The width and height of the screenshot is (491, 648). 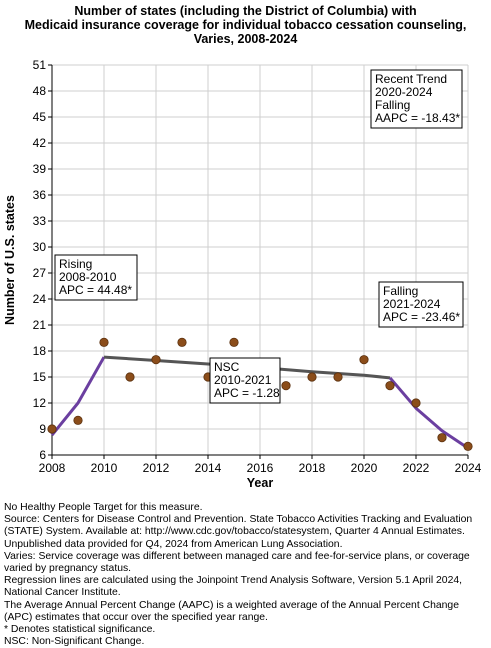 I want to click on annotation-box-falling, so click(x=421, y=304).